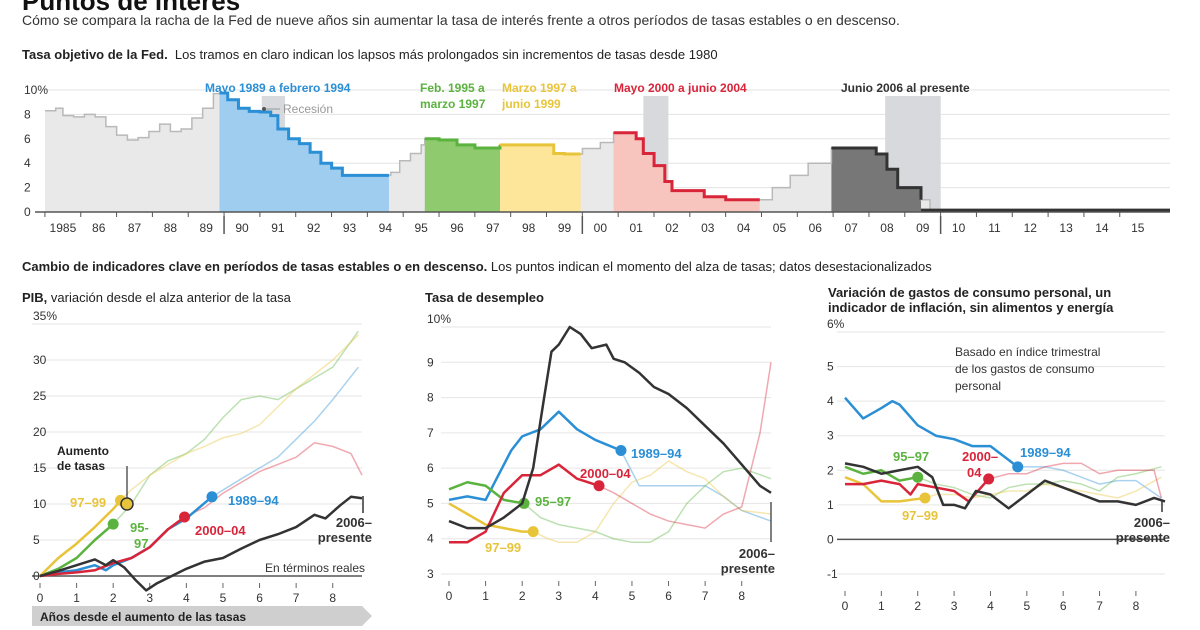 The width and height of the screenshot is (1200, 630). I want to click on x-tick-label: 07, so click(851, 228).